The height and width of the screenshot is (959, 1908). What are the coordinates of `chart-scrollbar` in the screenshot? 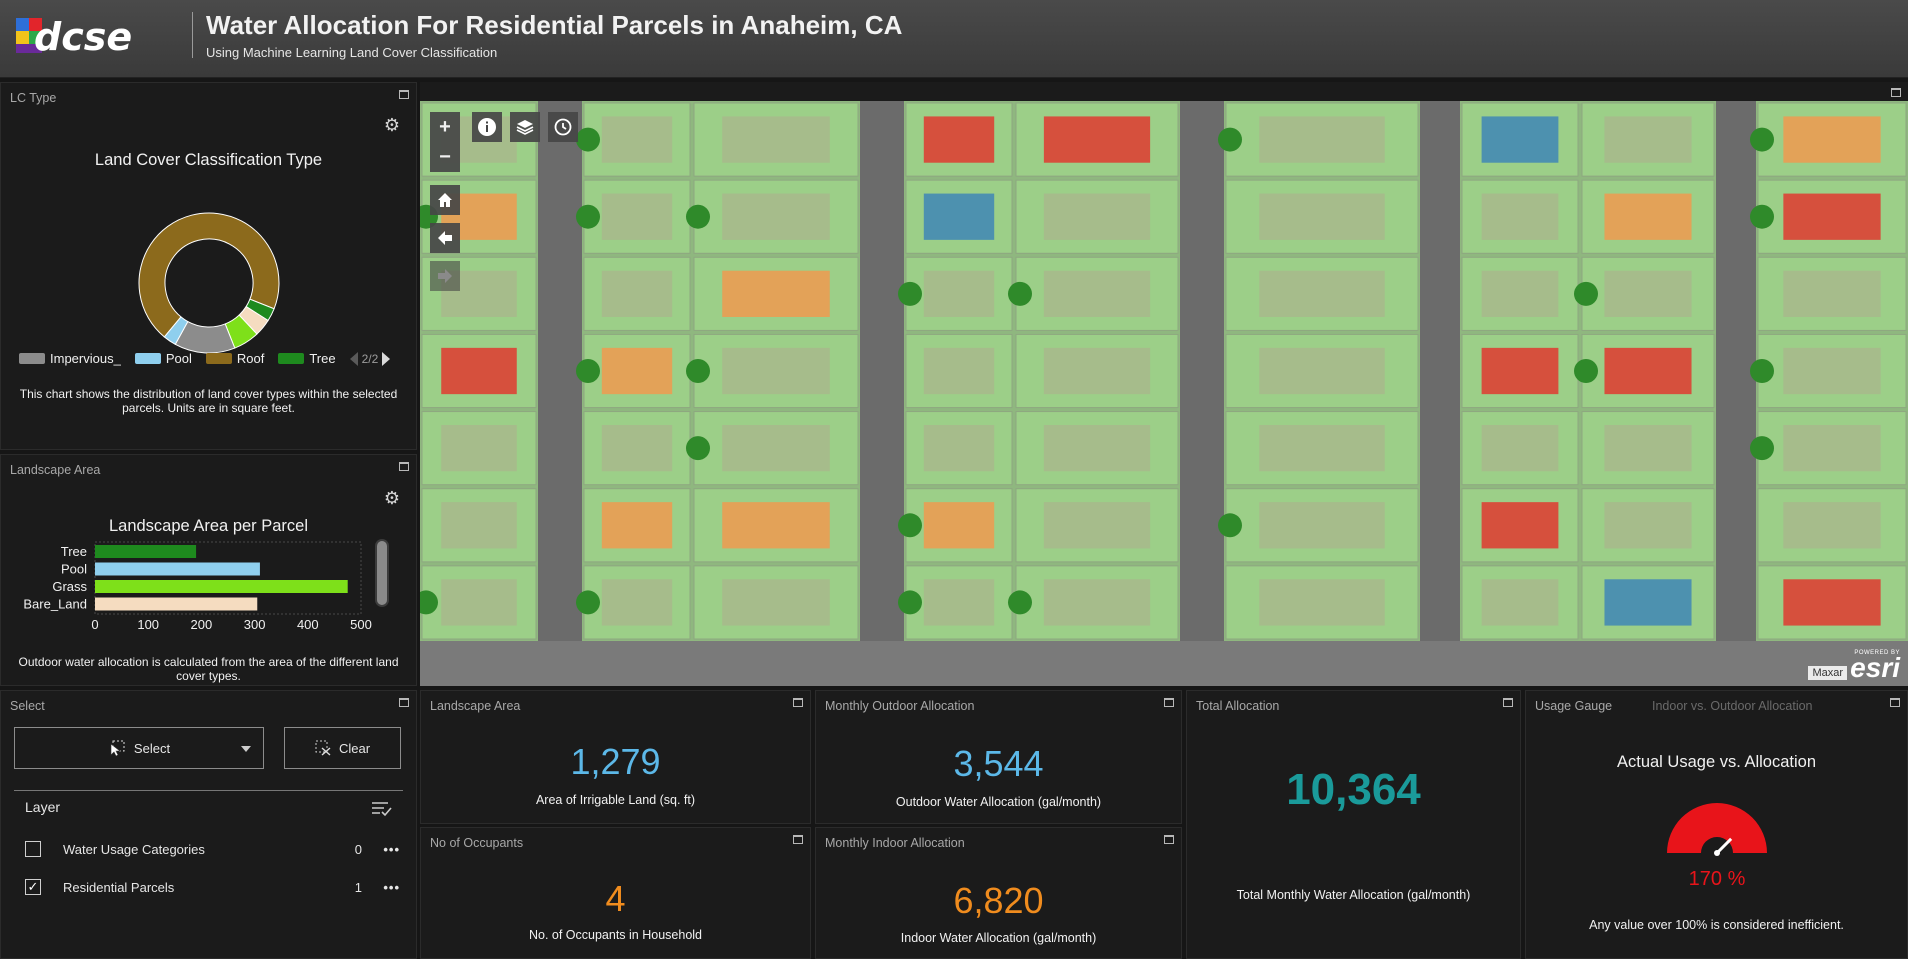 It's located at (382, 573).